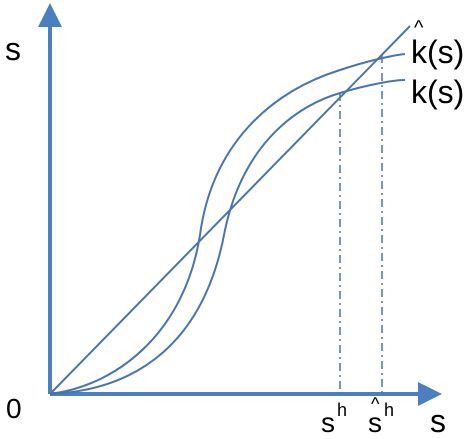 The image size is (464, 439). What do you see at coordinates (13, 49) in the screenshot?
I see `y-axis-label: s` at bounding box center [13, 49].